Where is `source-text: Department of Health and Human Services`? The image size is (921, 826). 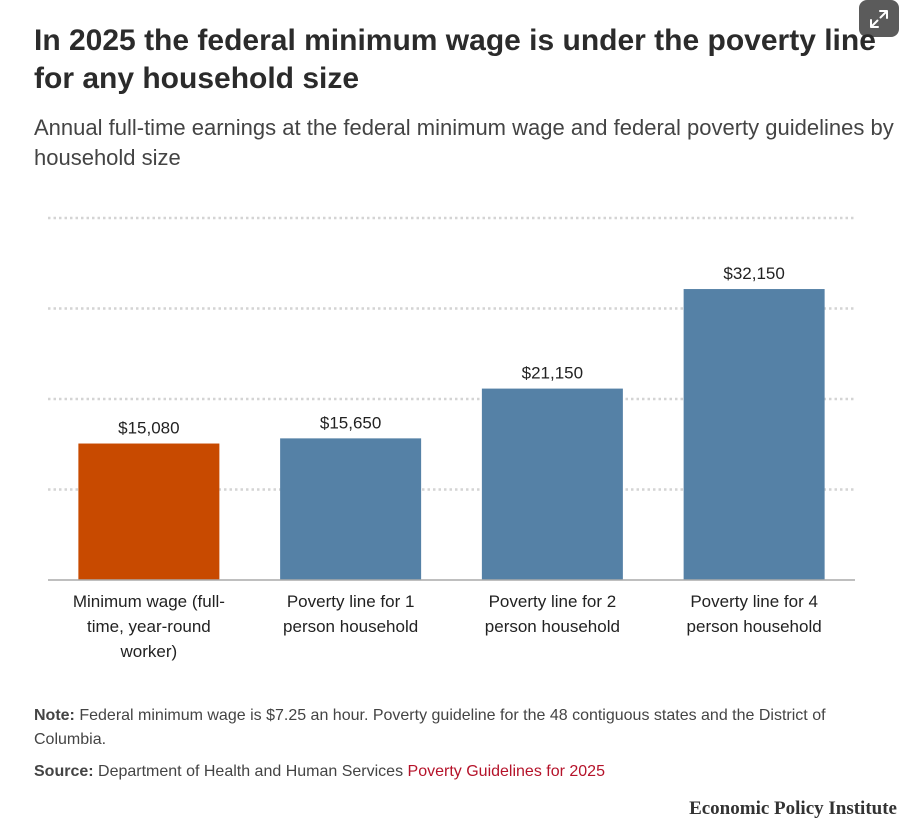 source-text: Department of Health and Human Services is located at coordinates (251, 771).